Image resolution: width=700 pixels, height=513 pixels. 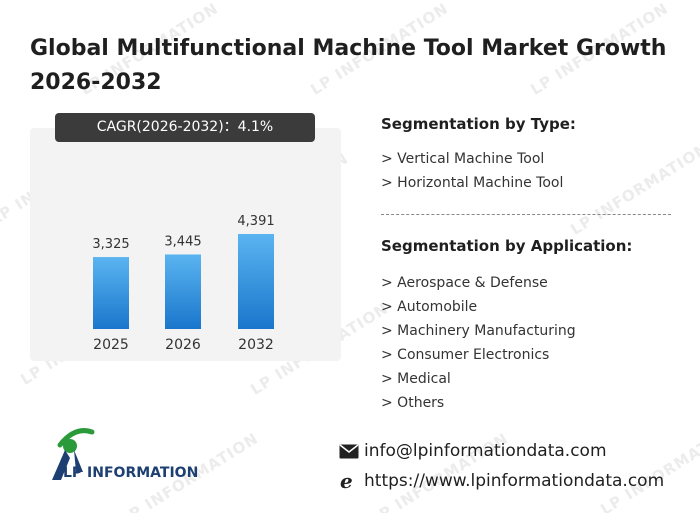 I want to click on type-segment-item: > Vertical Machine Tool, so click(x=463, y=159).